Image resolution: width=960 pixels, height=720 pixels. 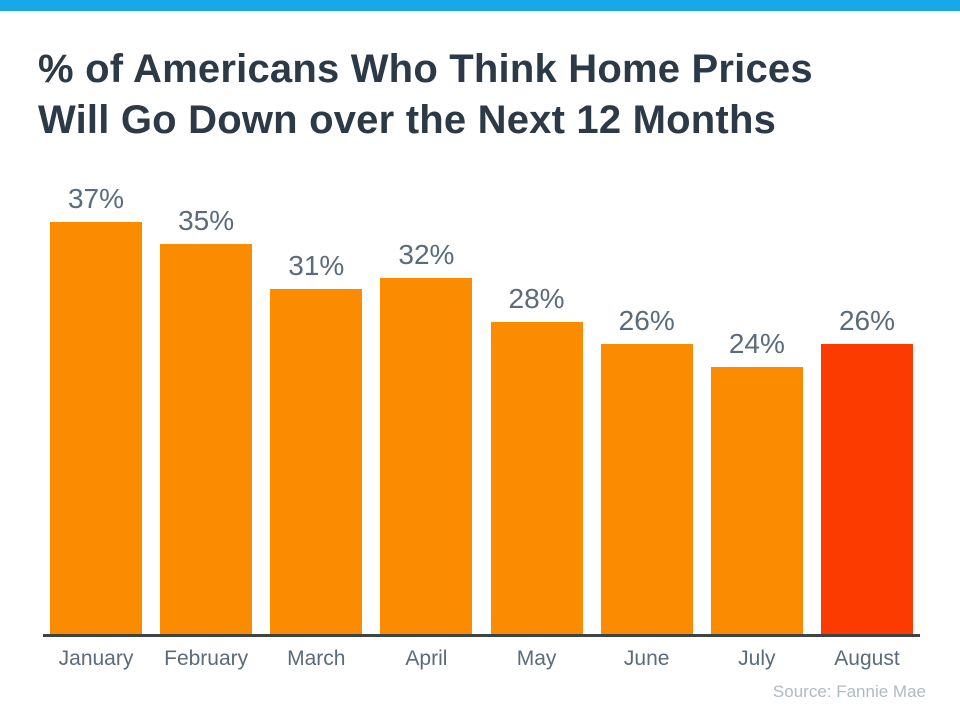 I want to click on bar-column-january: 37%, so click(x=96, y=404).